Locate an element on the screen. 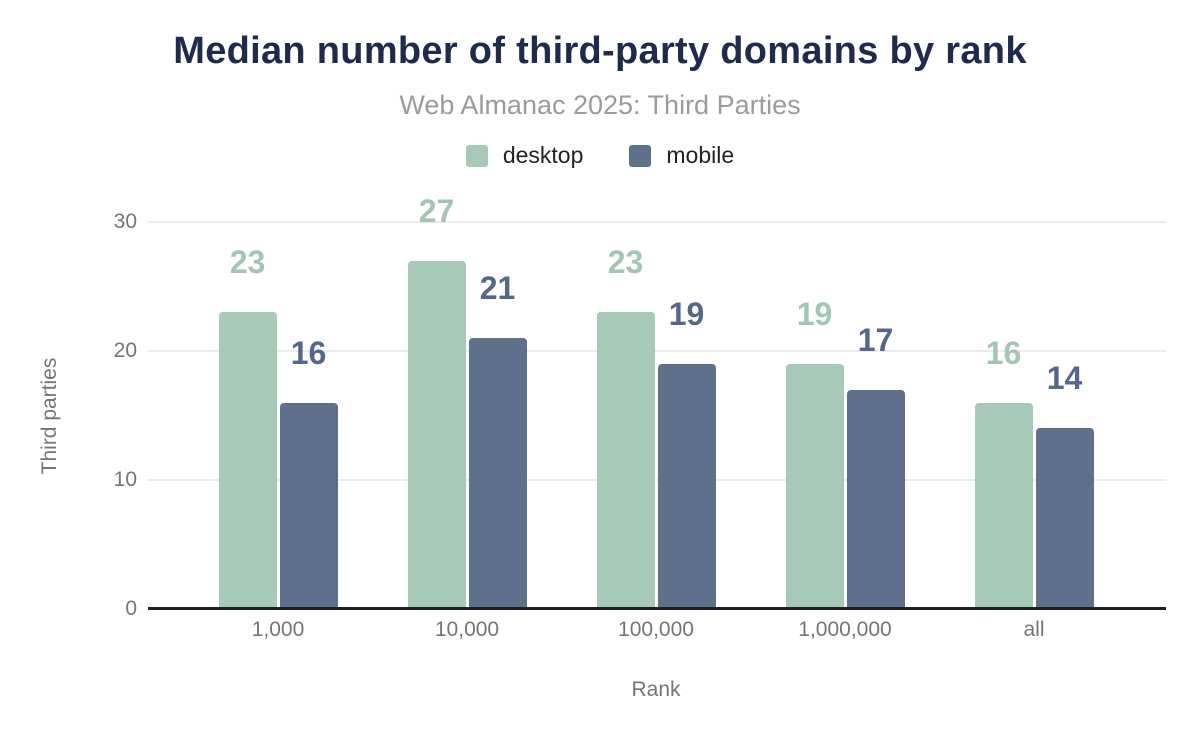 The height and width of the screenshot is (742, 1200). y-tick-label-10: 10 is located at coordinates (125, 479).